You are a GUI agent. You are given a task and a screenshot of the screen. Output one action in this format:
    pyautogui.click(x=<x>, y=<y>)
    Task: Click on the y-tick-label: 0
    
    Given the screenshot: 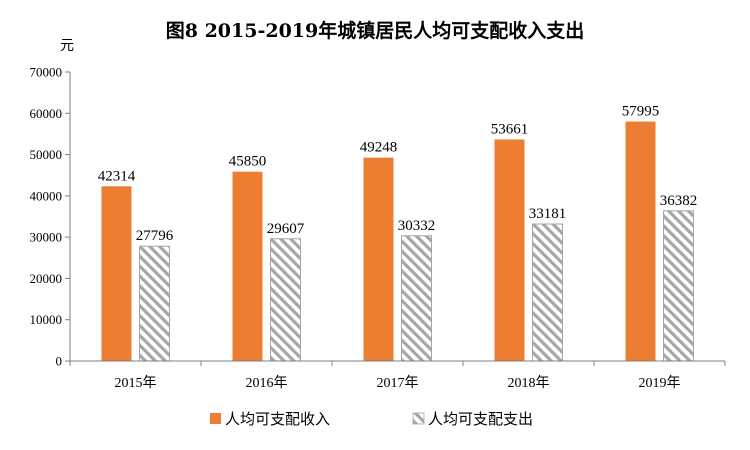 What is the action you would take?
    pyautogui.click(x=59, y=361)
    